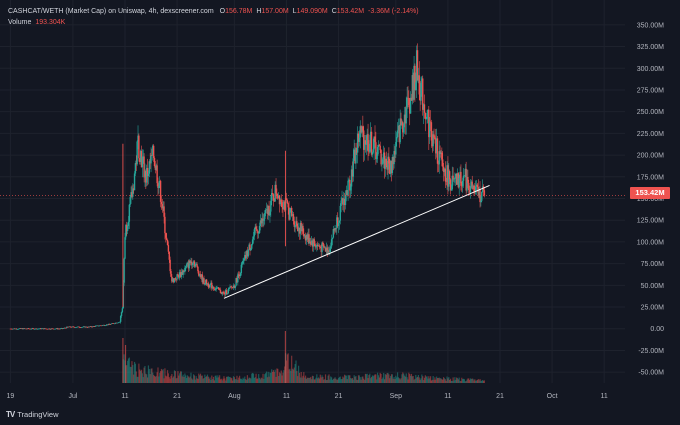 Image resolution: width=680 pixels, height=425 pixels. What do you see at coordinates (356, 242) in the screenshot?
I see `support-trendline` at bounding box center [356, 242].